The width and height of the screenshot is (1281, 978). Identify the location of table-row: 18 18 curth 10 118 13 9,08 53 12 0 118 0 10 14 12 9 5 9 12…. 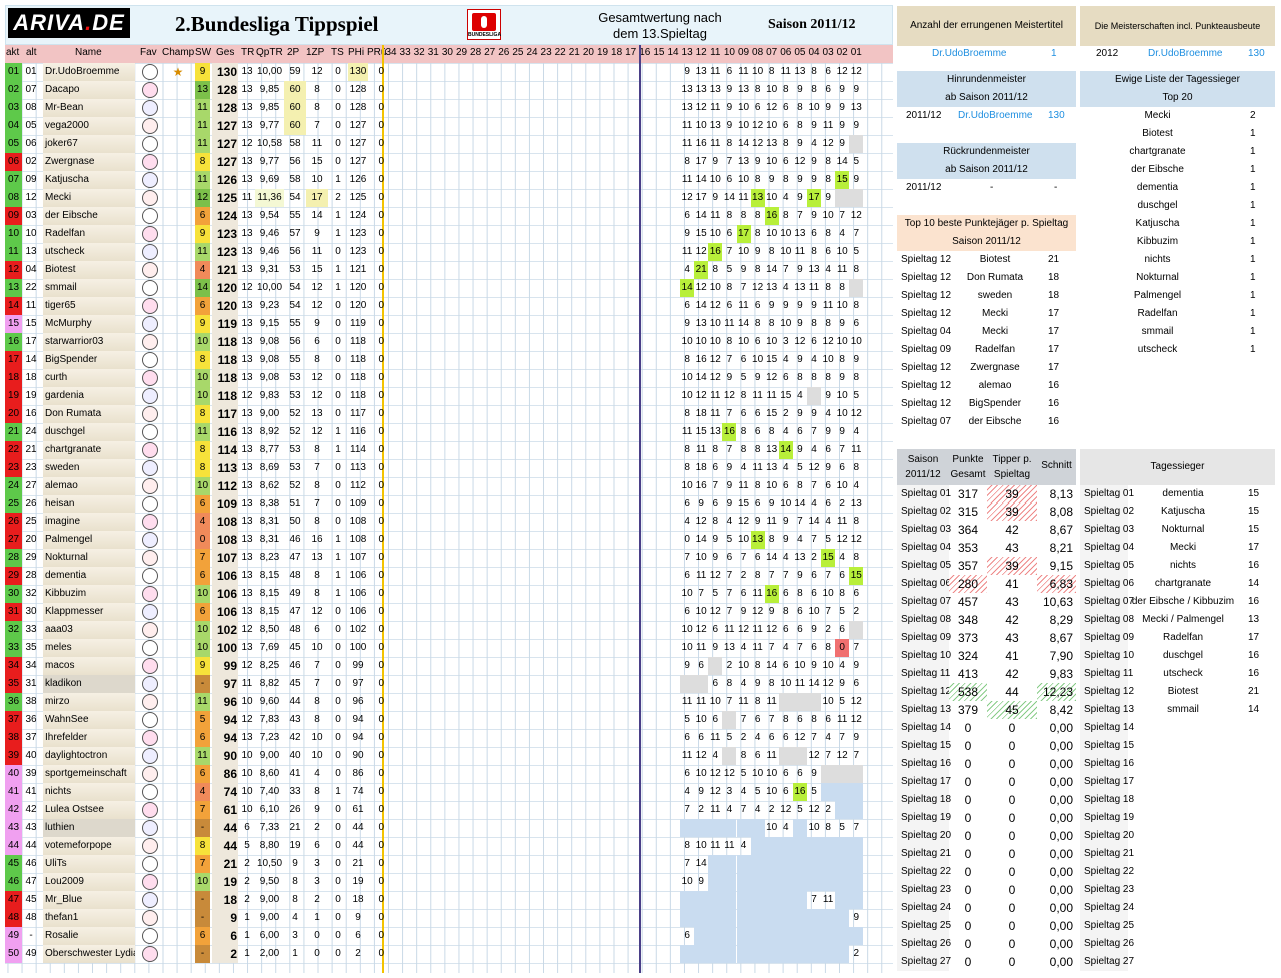
(449, 378).